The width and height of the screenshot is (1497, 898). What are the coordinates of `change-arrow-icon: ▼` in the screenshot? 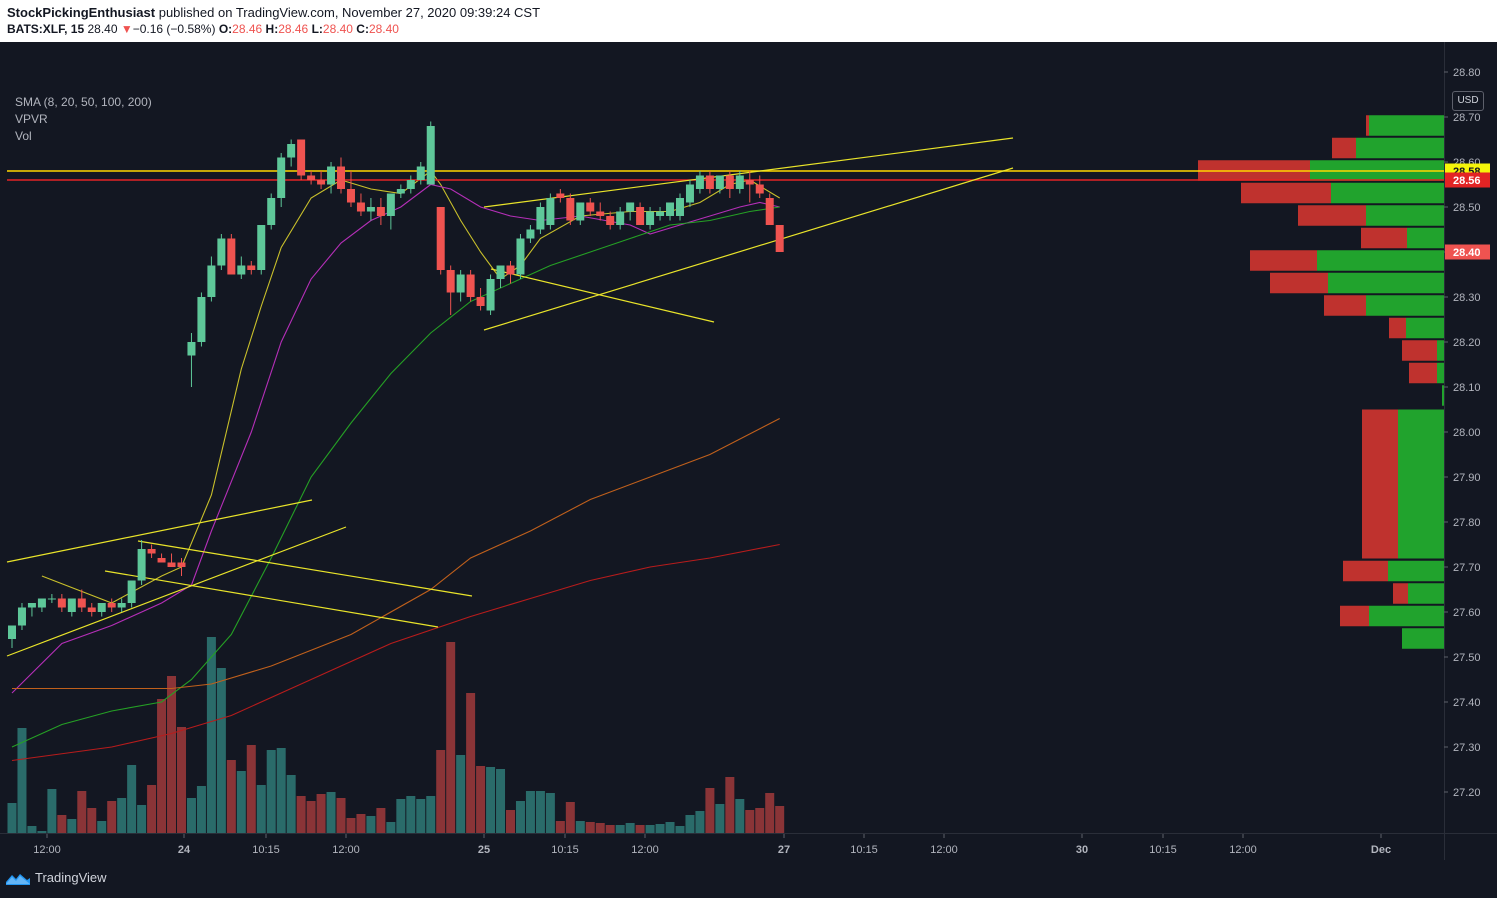 It's located at (126, 29).